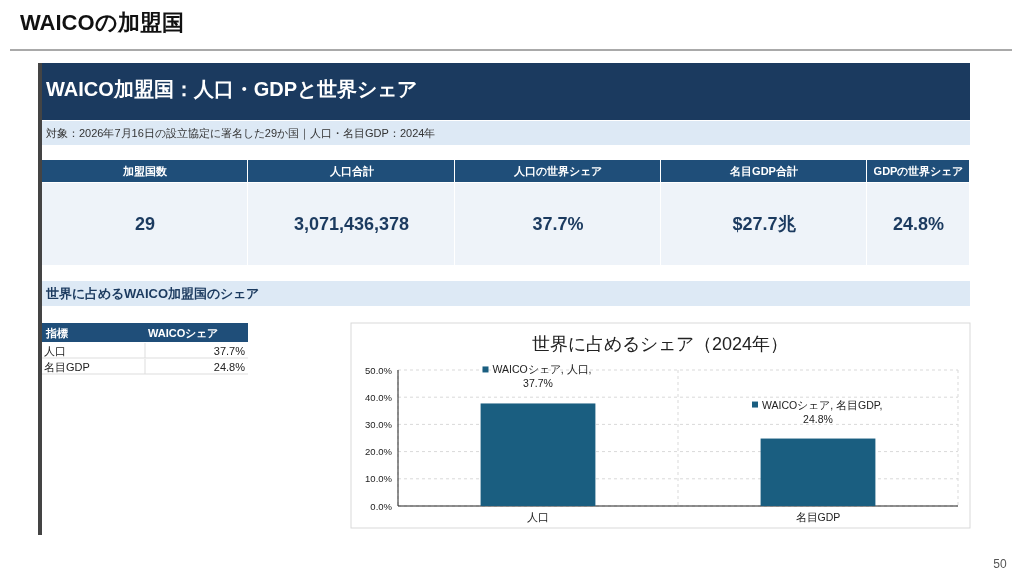  What do you see at coordinates (506, 133) in the screenshot?
I see `subtitle-banner: 対象：2026年7月16日の設立協定に署名した29か国｜人口・名目GDP：2024年` at bounding box center [506, 133].